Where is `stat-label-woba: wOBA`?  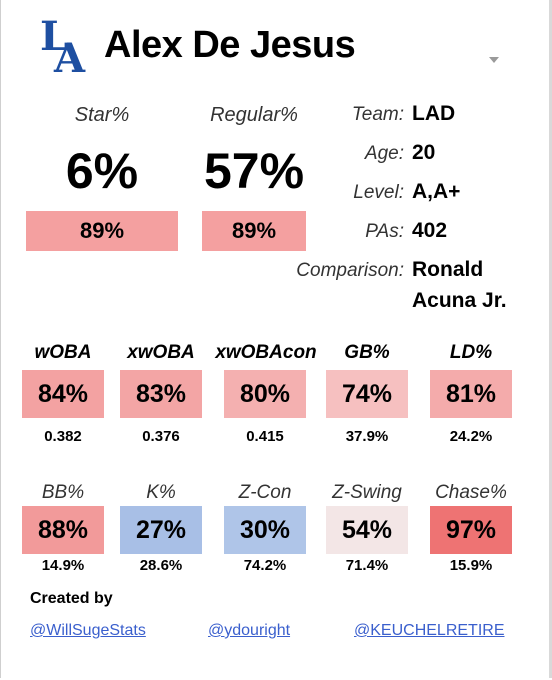 stat-label-woba: wOBA is located at coordinates (63, 352).